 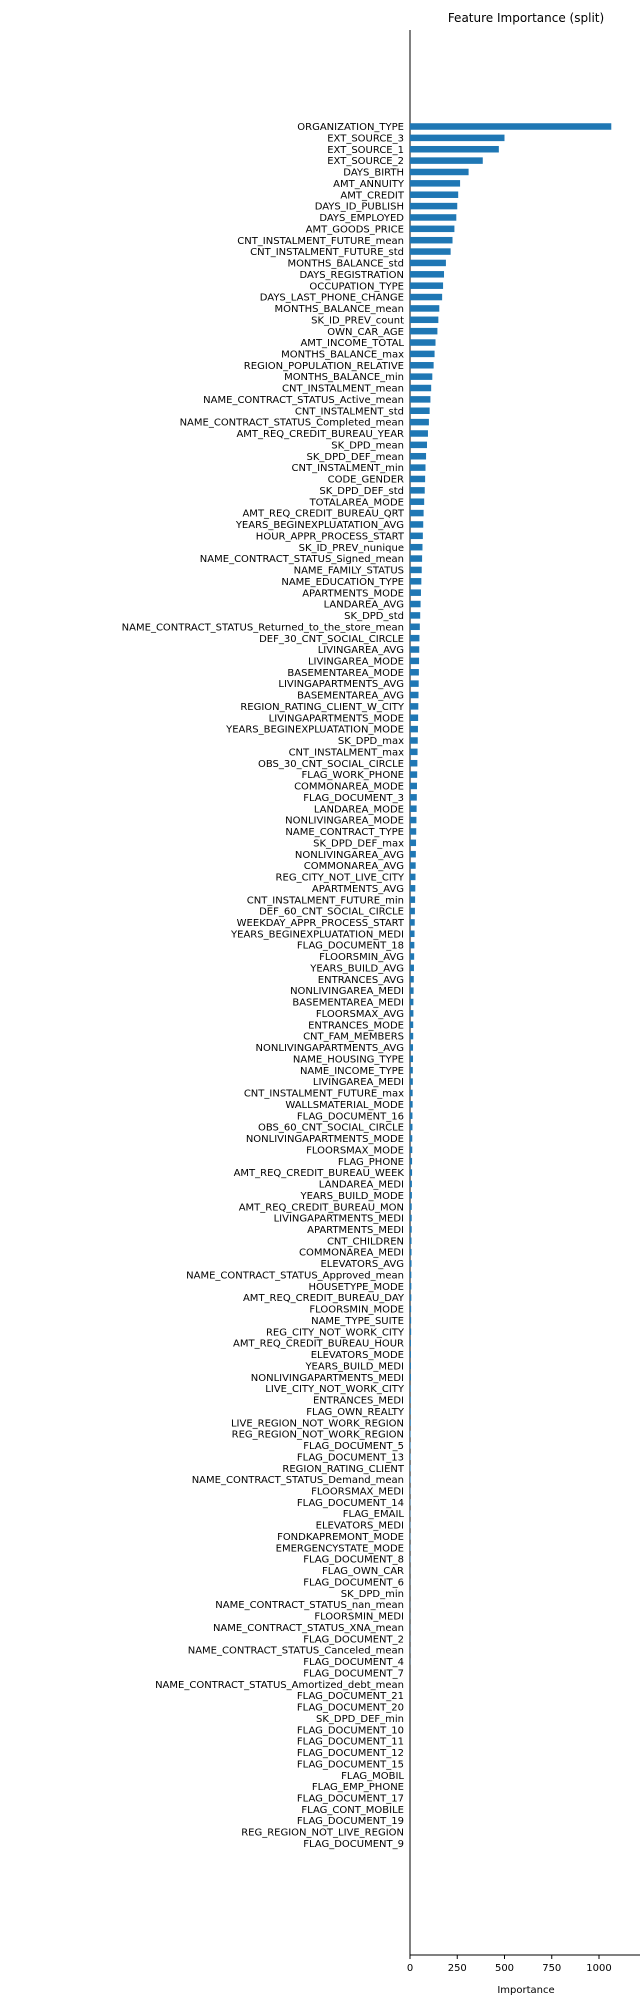 What do you see at coordinates (350, 1730) in the screenshot?
I see `y-tick-label: FLAG_DOCUMENT_10` at bounding box center [350, 1730].